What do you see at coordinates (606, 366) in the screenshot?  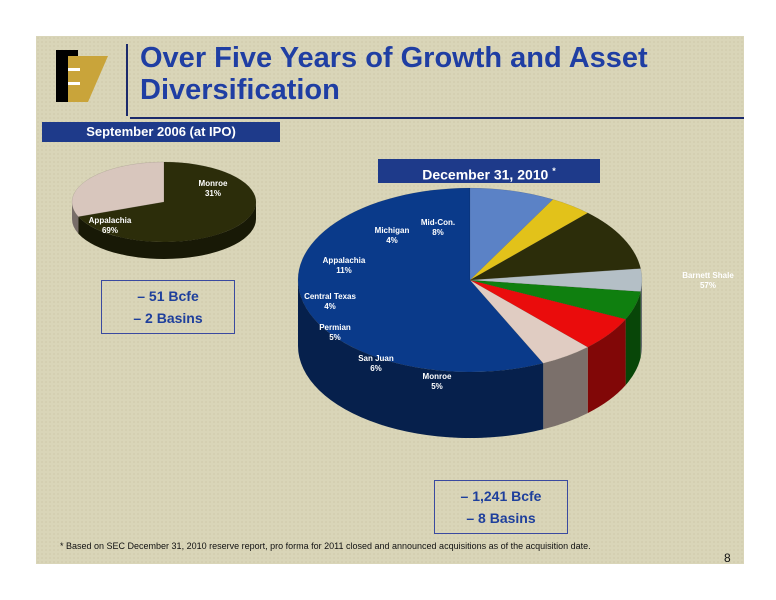 I see `dec-side-san-juan` at bounding box center [606, 366].